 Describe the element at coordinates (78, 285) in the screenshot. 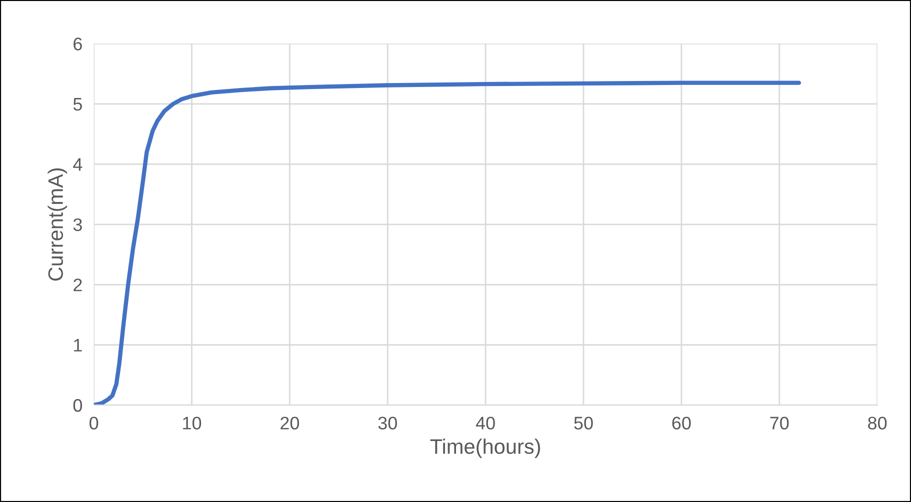

I see `y-tick-label: 2` at that location.